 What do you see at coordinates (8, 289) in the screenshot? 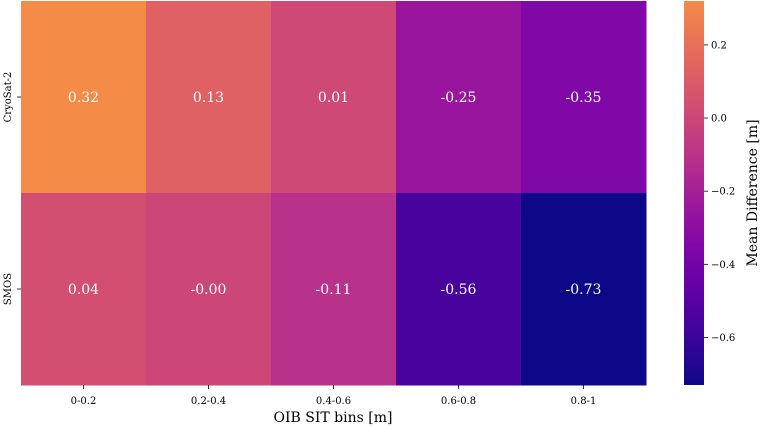
I see `y-tick-label: SMOS` at bounding box center [8, 289].